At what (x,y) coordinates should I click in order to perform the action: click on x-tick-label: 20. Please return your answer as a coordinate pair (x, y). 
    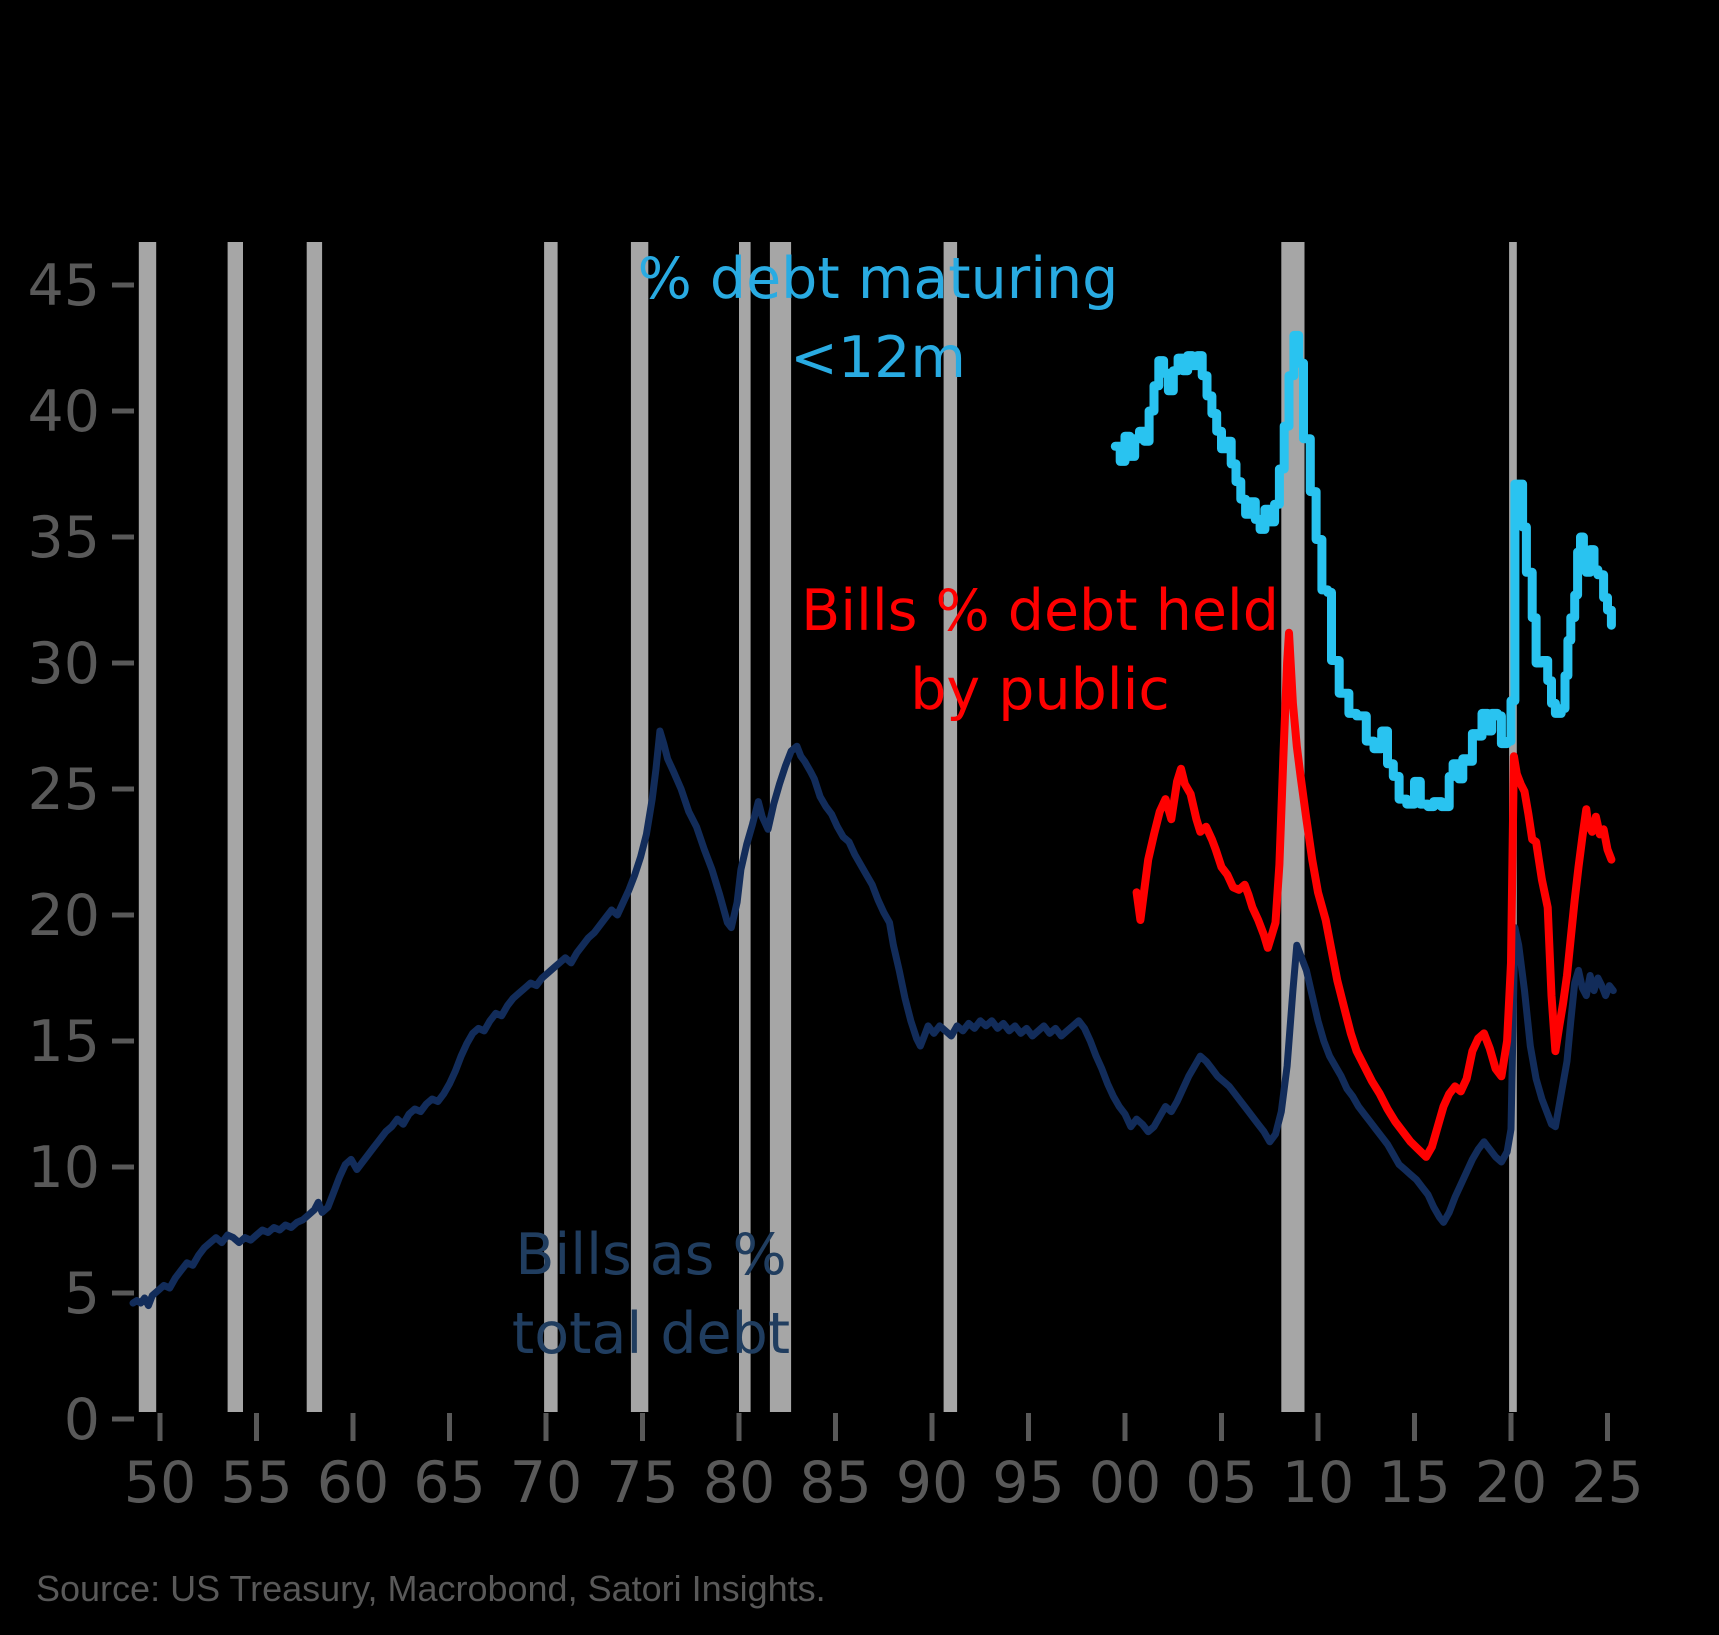
    Looking at the image, I should click on (1511, 1483).